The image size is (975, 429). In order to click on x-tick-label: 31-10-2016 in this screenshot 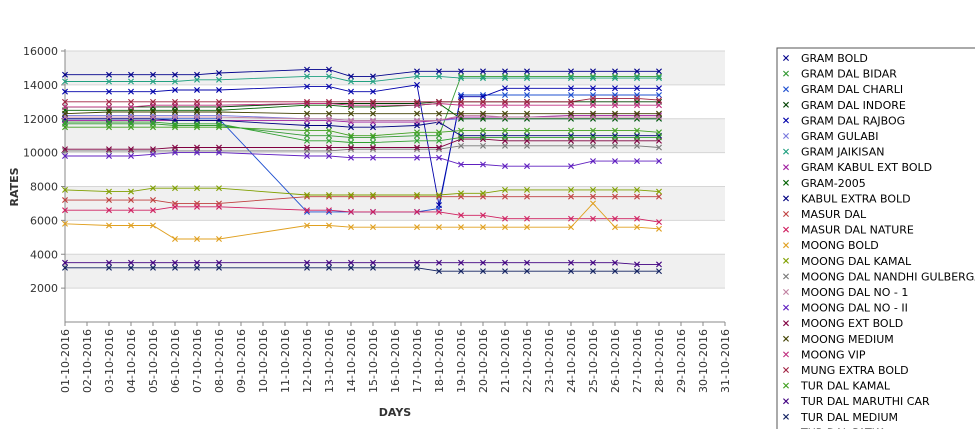, I will do `click(725, 361)`.